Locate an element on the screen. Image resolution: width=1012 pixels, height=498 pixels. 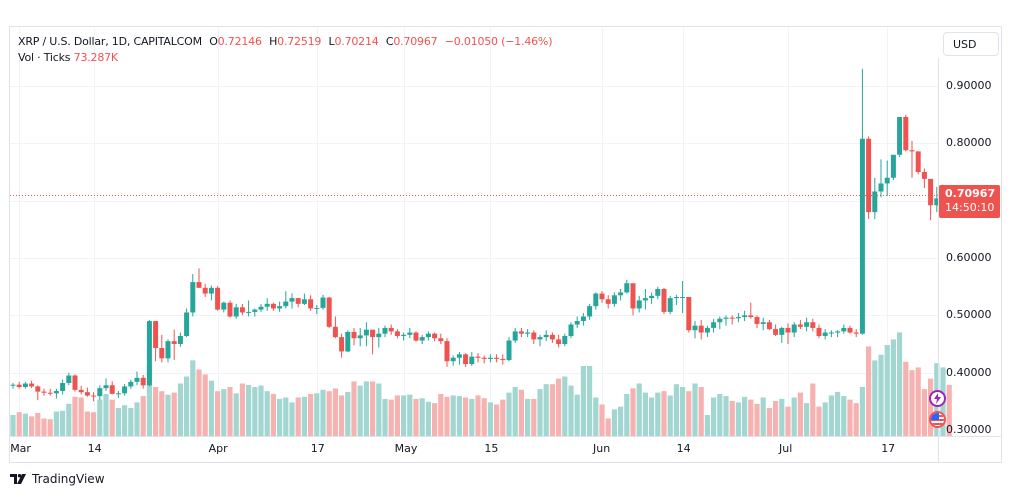
time-tick-label: Jul is located at coordinates (786, 448).